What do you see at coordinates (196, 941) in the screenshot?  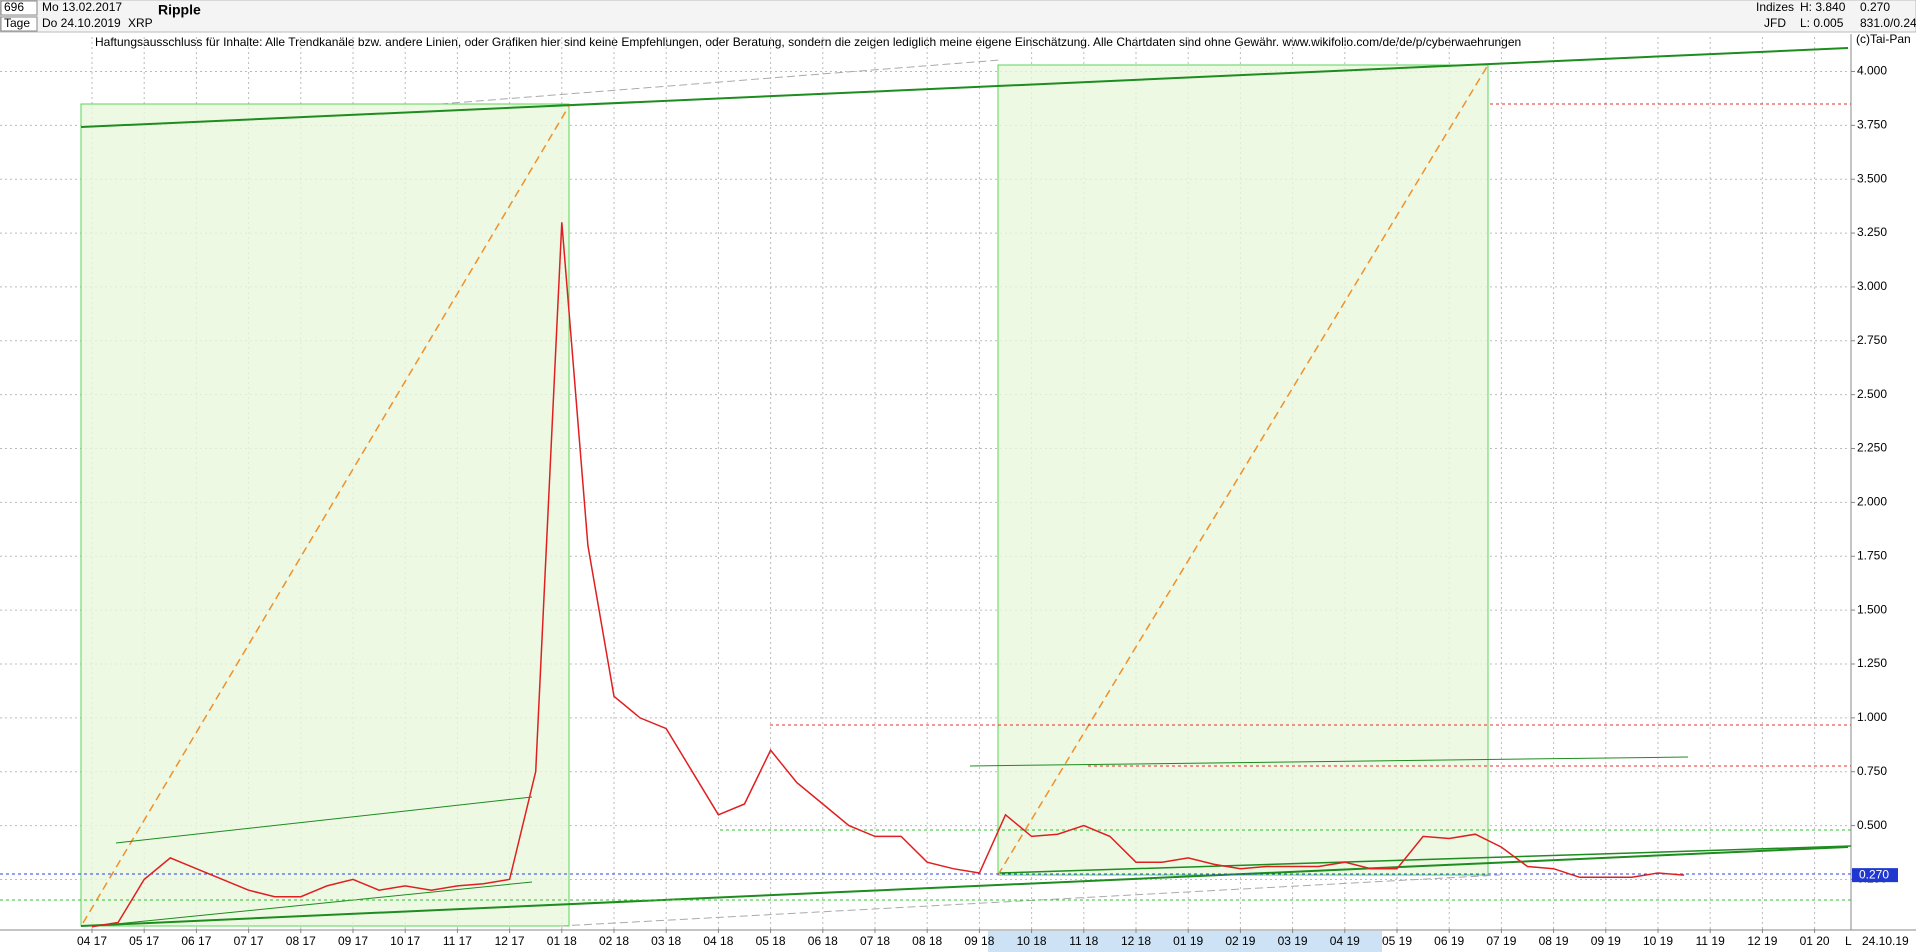 I see `x-tick-label: 06 17` at bounding box center [196, 941].